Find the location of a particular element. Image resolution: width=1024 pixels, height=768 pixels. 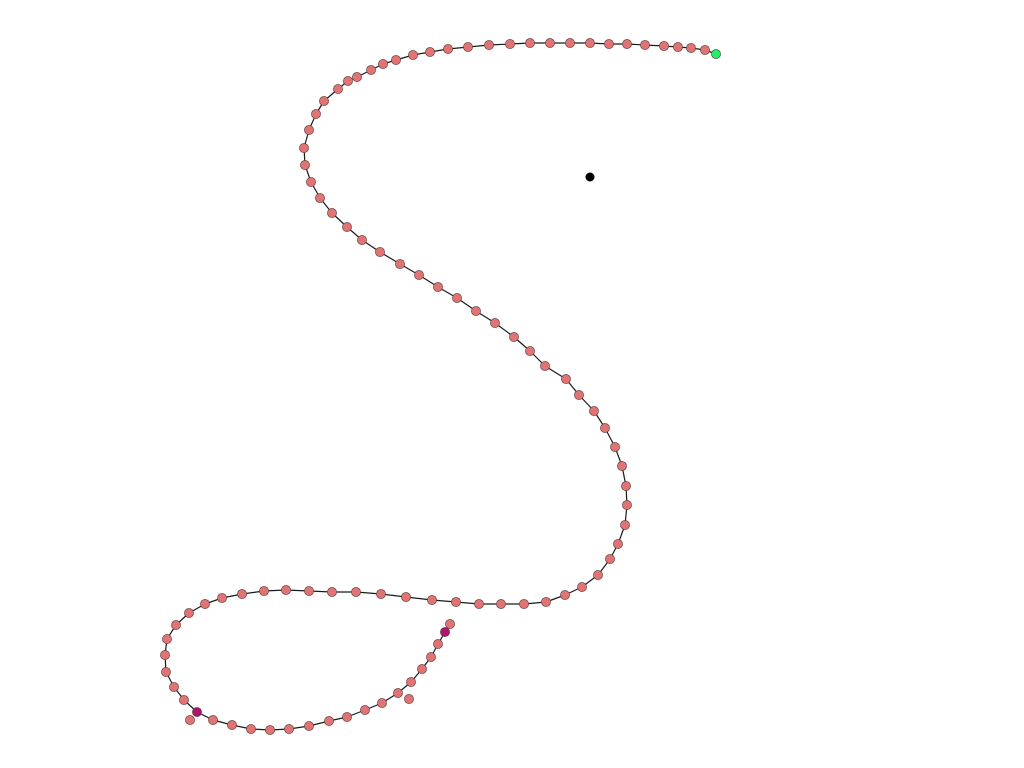

target-point is located at coordinates (590, 177).